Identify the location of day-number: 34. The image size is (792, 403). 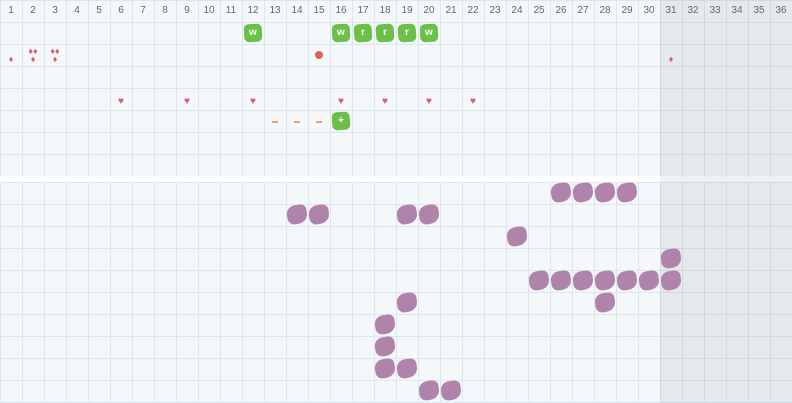
(737, 10).